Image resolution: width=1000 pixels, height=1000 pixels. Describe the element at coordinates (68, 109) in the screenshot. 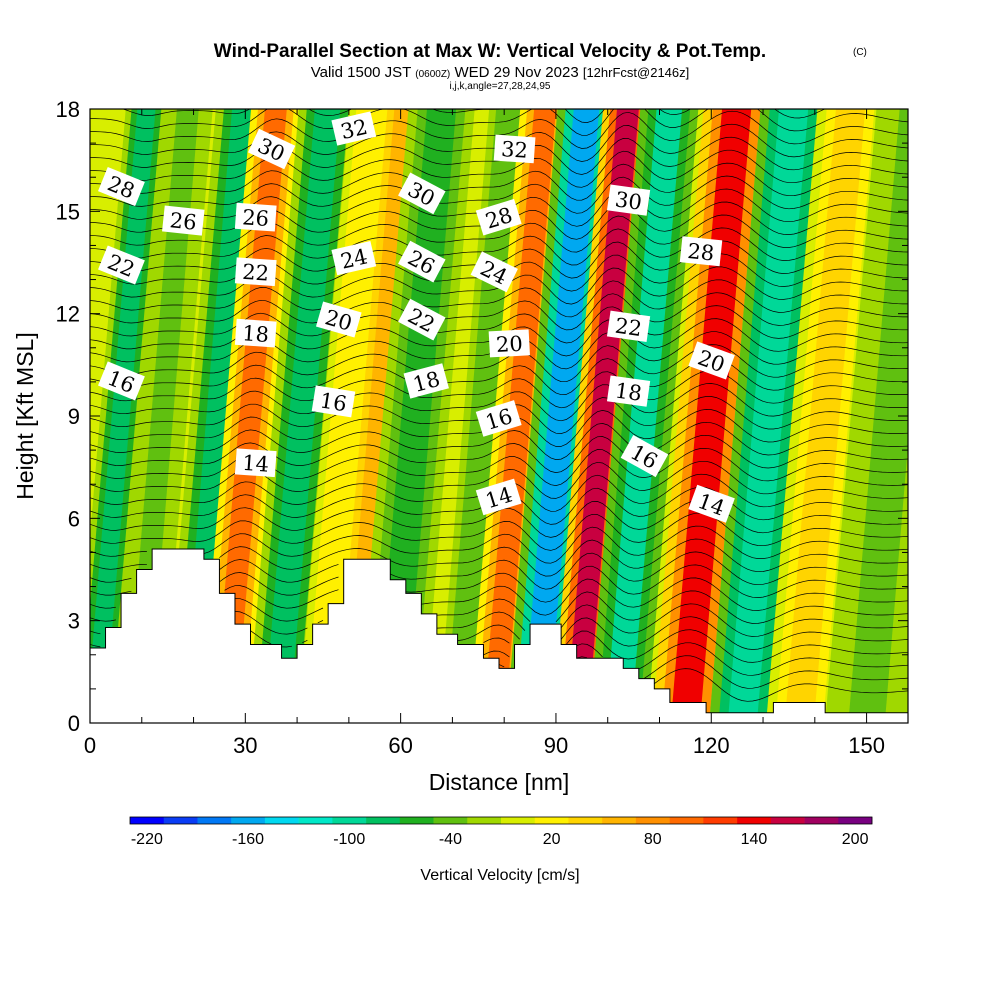

I see `y-tick-label: 18` at that location.